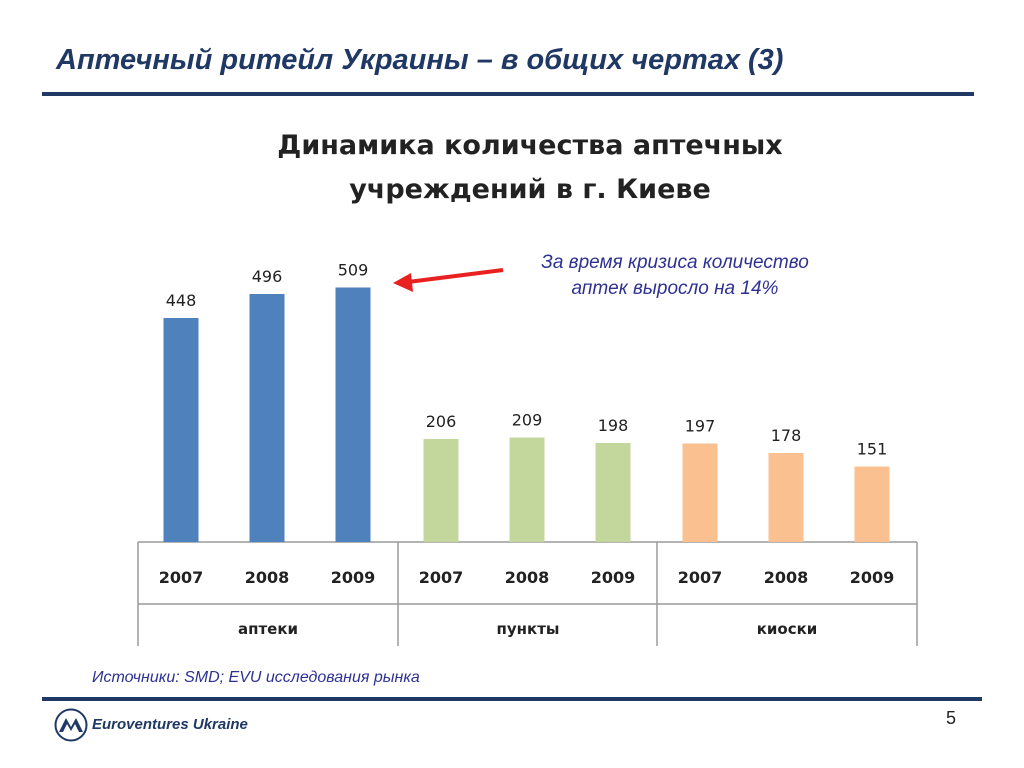 The image size is (1024, 768). I want to click on euroventures-logo-icon, so click(71, 725).